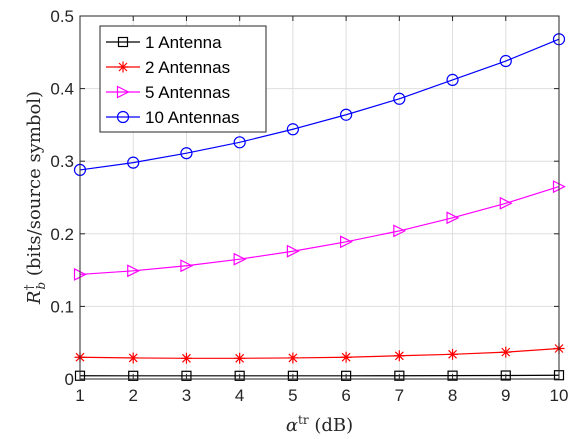  What do you see at coordinates (62, 16) in the screenshot?
I see `y-tick-label: 0.5` at bounding box center [62, 16].